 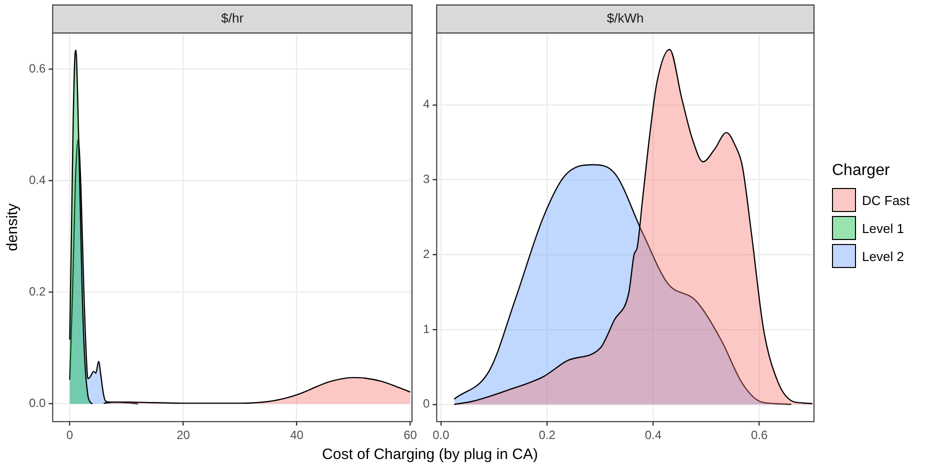 What do you see at coordinates (232, 18) in the screenshot?
I see `chart-title: $/hr` at bounding box center [232, 18].